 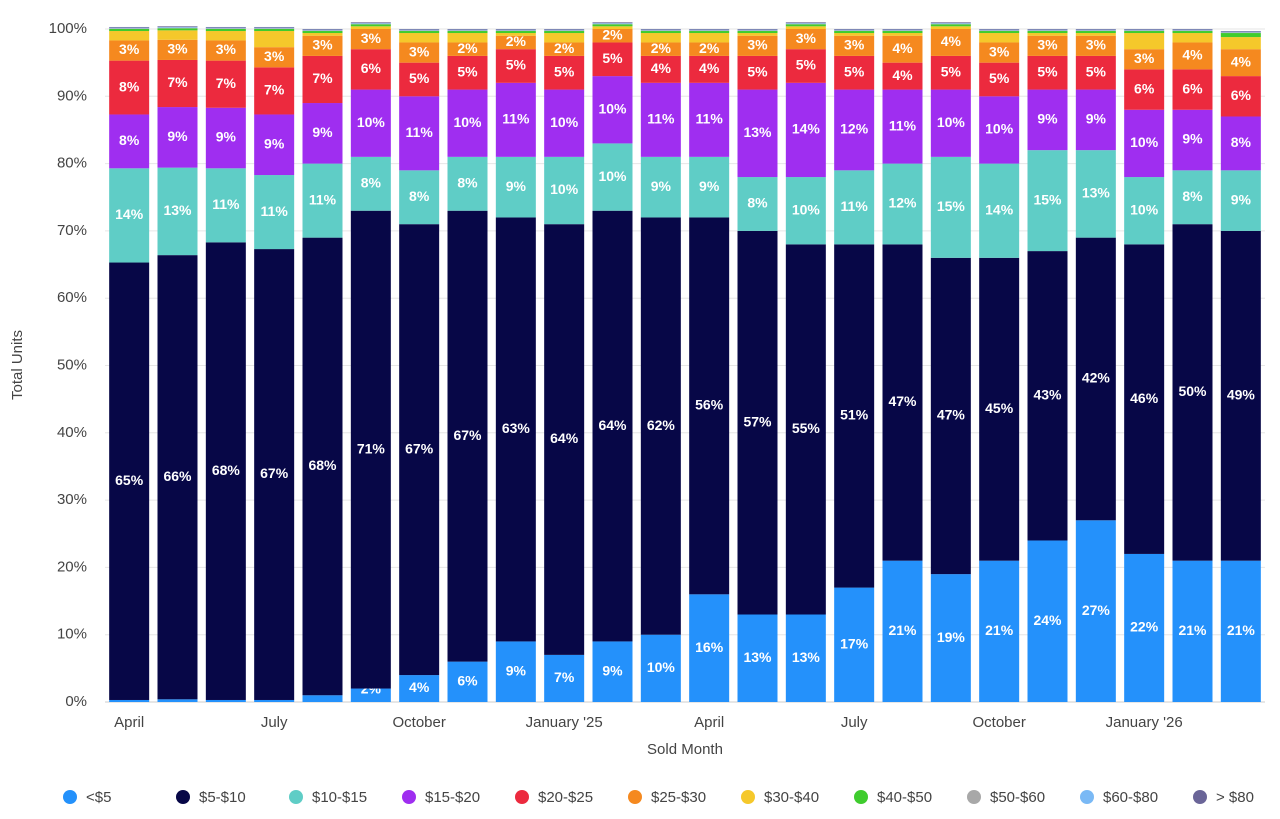 I want to click on data-label: 22%, so click(x=1144, y=627).